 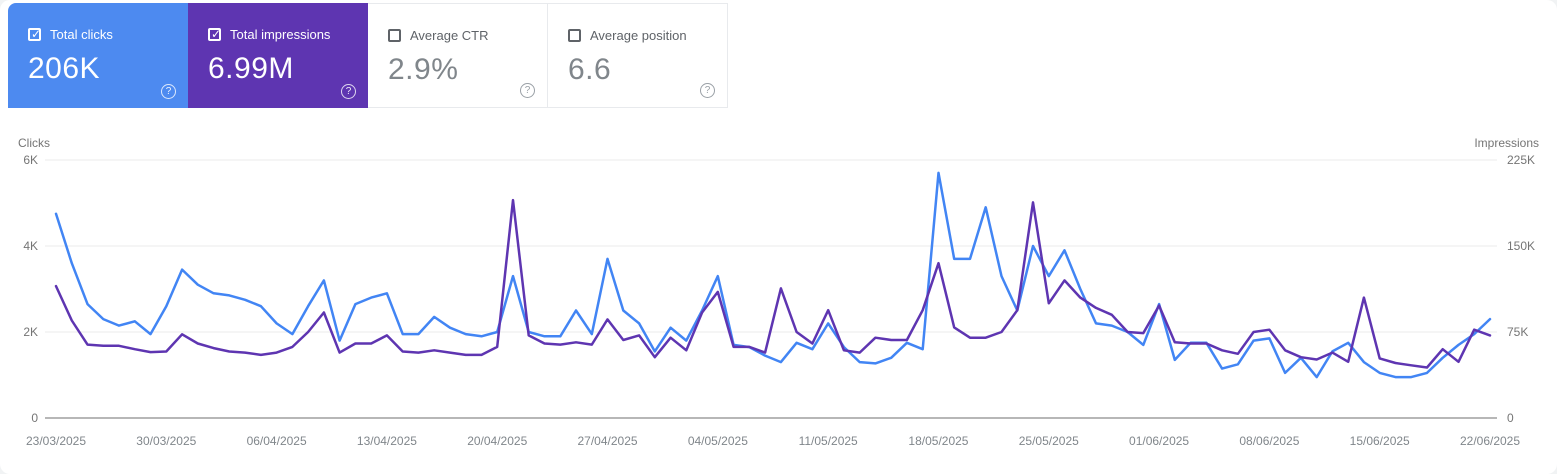 What do you see at coordinates (1506, 143) in the screenshot?
I see `right-axis-title: Impressions` at bounding box center [1506, 143].